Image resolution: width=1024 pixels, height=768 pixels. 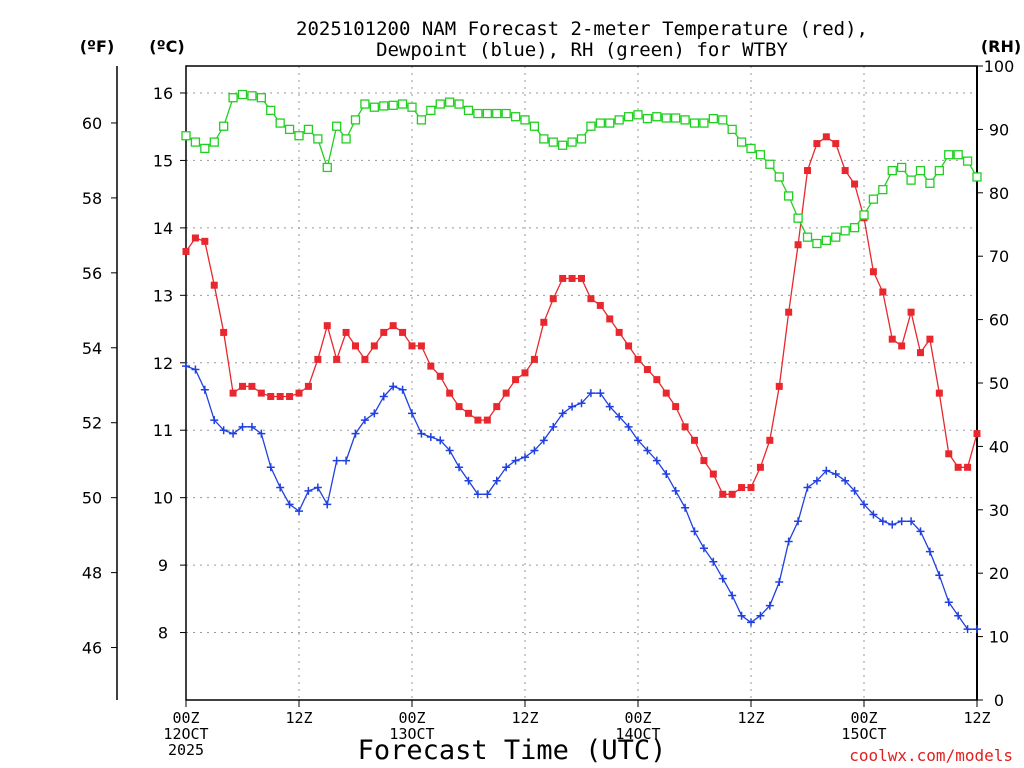 I want to click on time-tick-label: 12Z, so click(x=298, y=718).